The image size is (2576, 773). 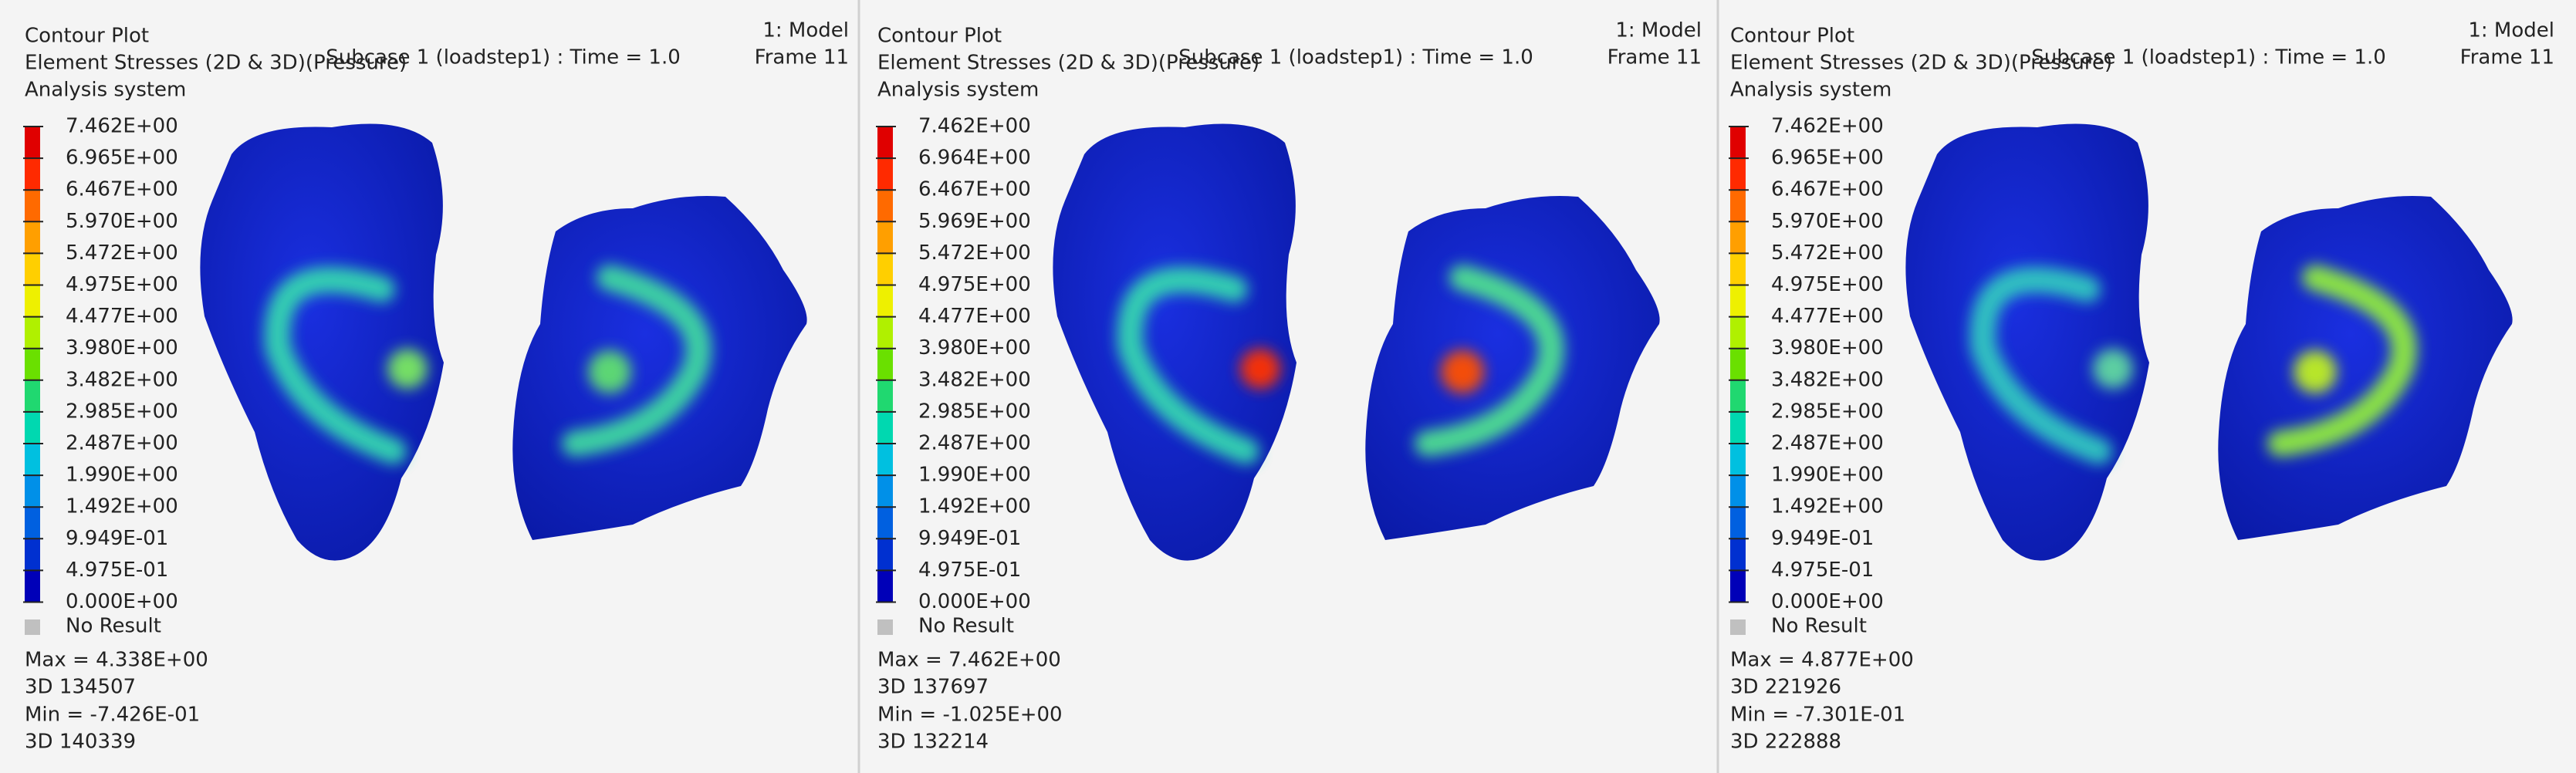 What do you see at coordinates (80, 742) in the screenshot?
I see `min-element: 3D 140339` at bounding box center [80, 742].